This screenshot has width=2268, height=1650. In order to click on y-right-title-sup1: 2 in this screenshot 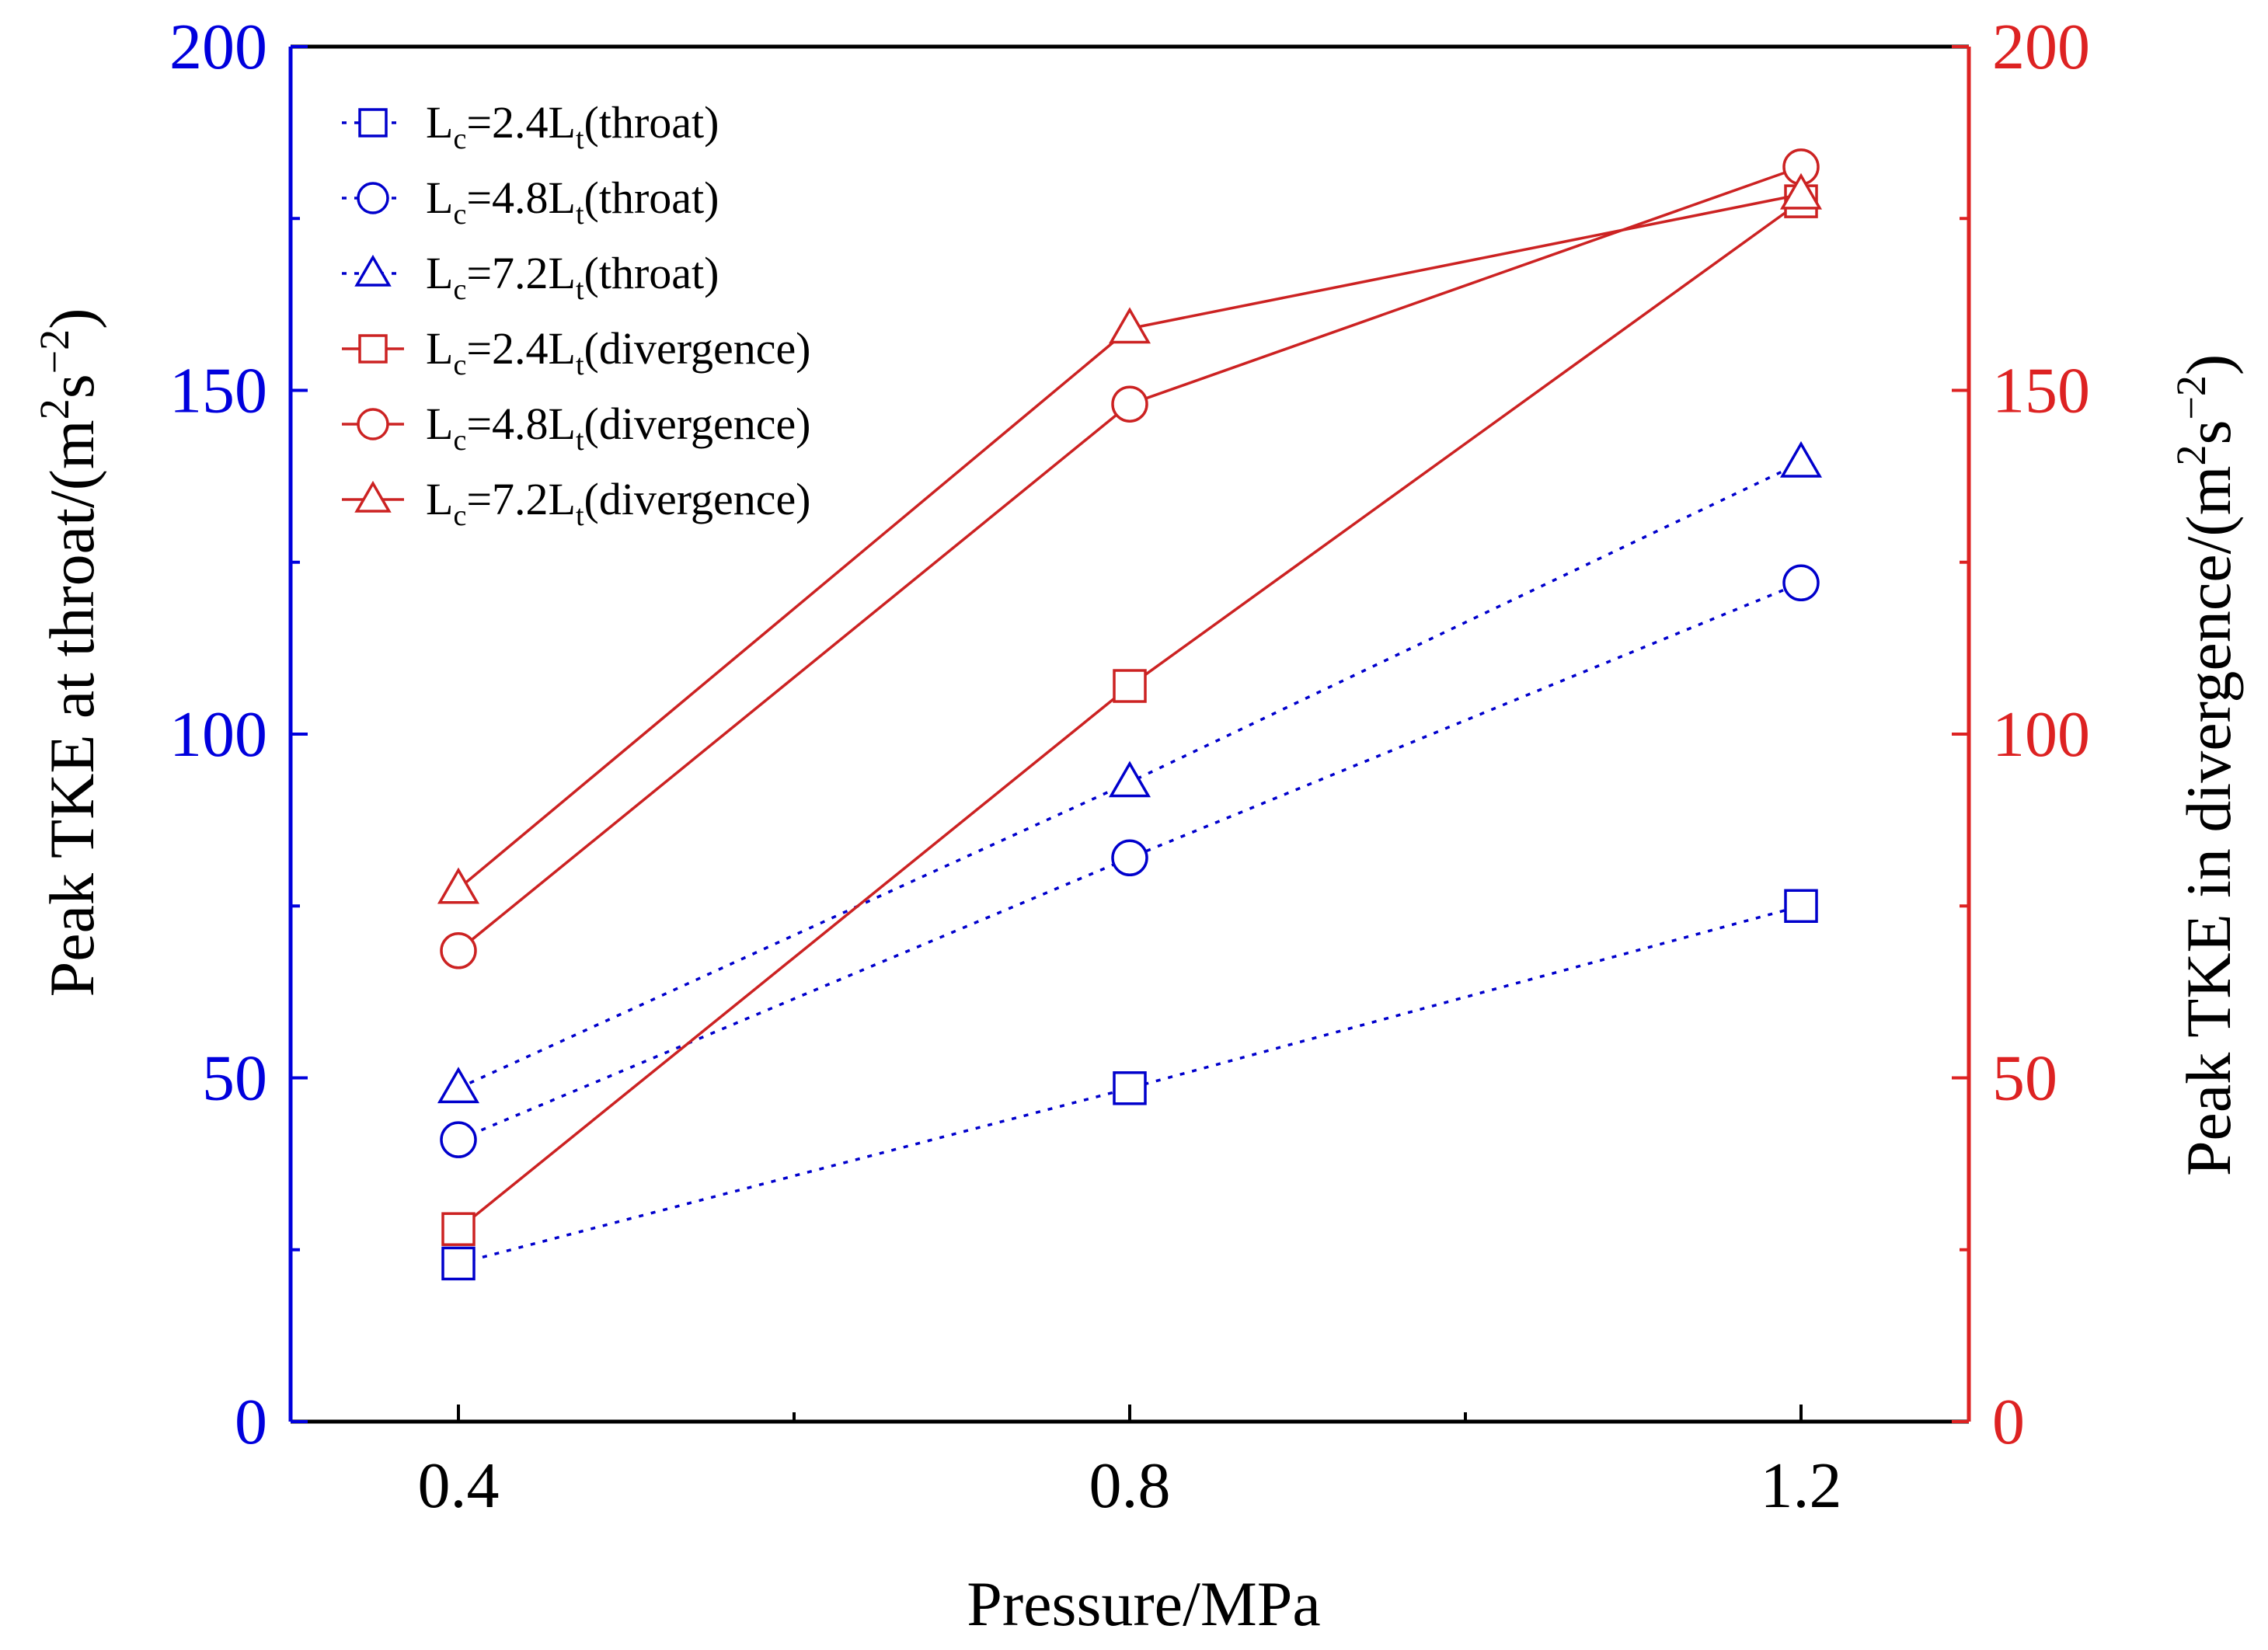, I will do `click(2191, 455)`.